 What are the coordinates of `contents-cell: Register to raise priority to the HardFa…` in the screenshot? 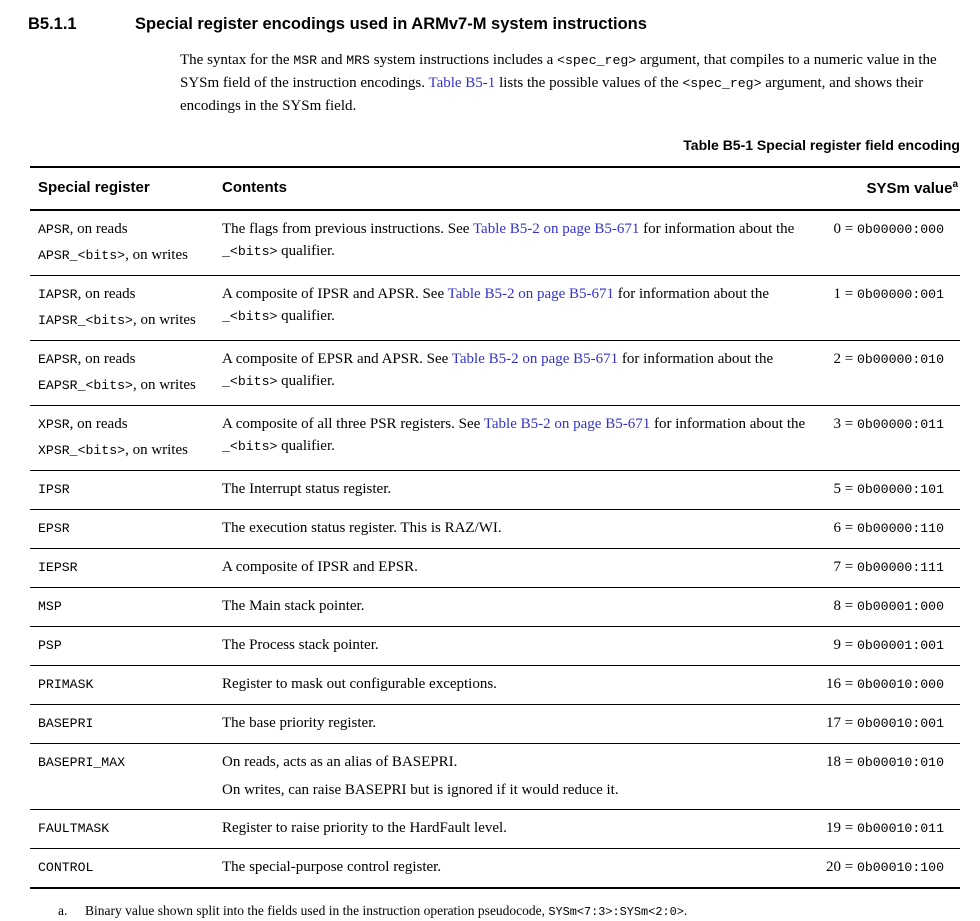 It's located at (522, 829).